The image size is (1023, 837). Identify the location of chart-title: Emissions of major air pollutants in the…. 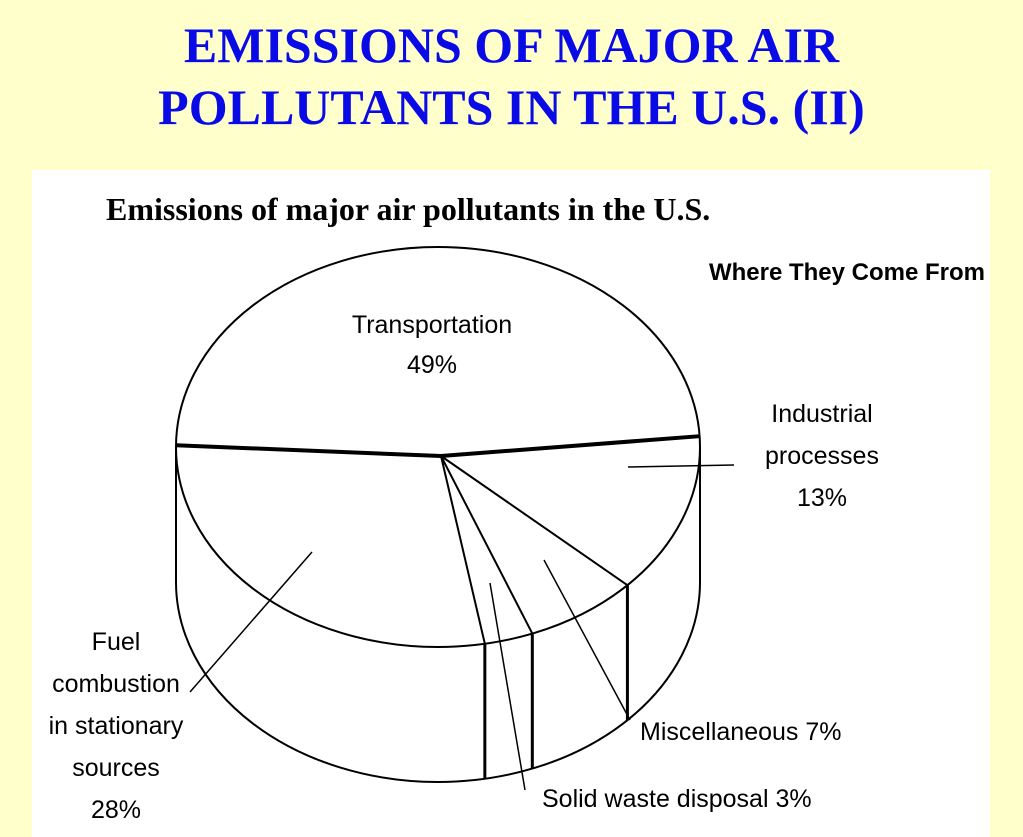
(408, 209).